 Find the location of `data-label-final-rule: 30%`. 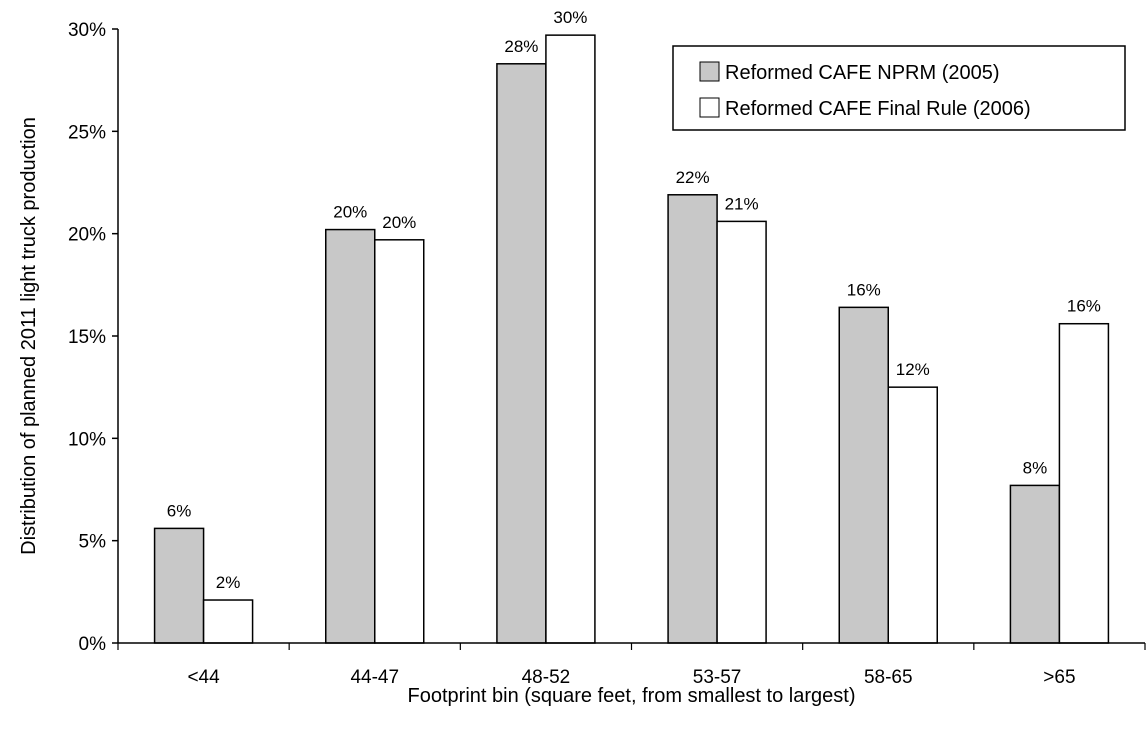

data-label-final-rule: 30% is located at coordinates (570, 17).